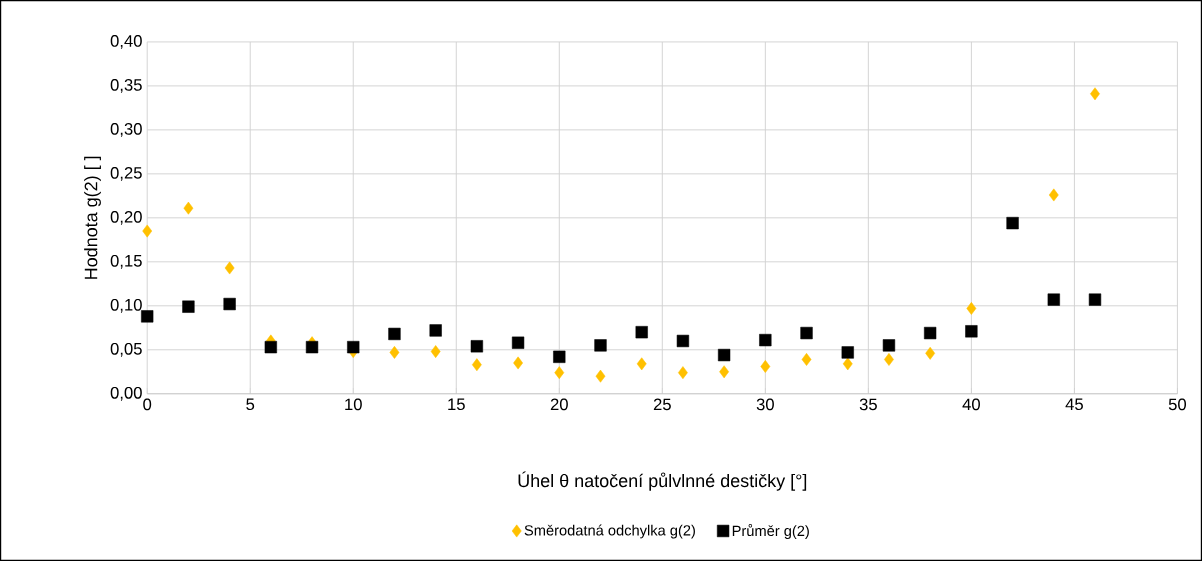 Image resolution: width=1202 pixels, height=561 pixels. I want to click on x-axis-title: Úhel θ natočení půlvlnné destičky [°], so click(662, 481).